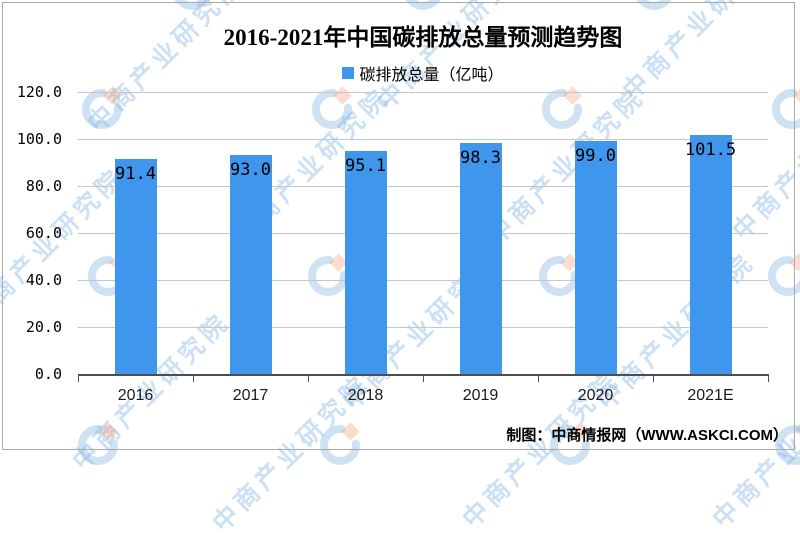 The height and width of the screenshot is (539, 800). Describe the element at coordinates (595, 257) in the screenshot. I see `bar-2020` at that location.